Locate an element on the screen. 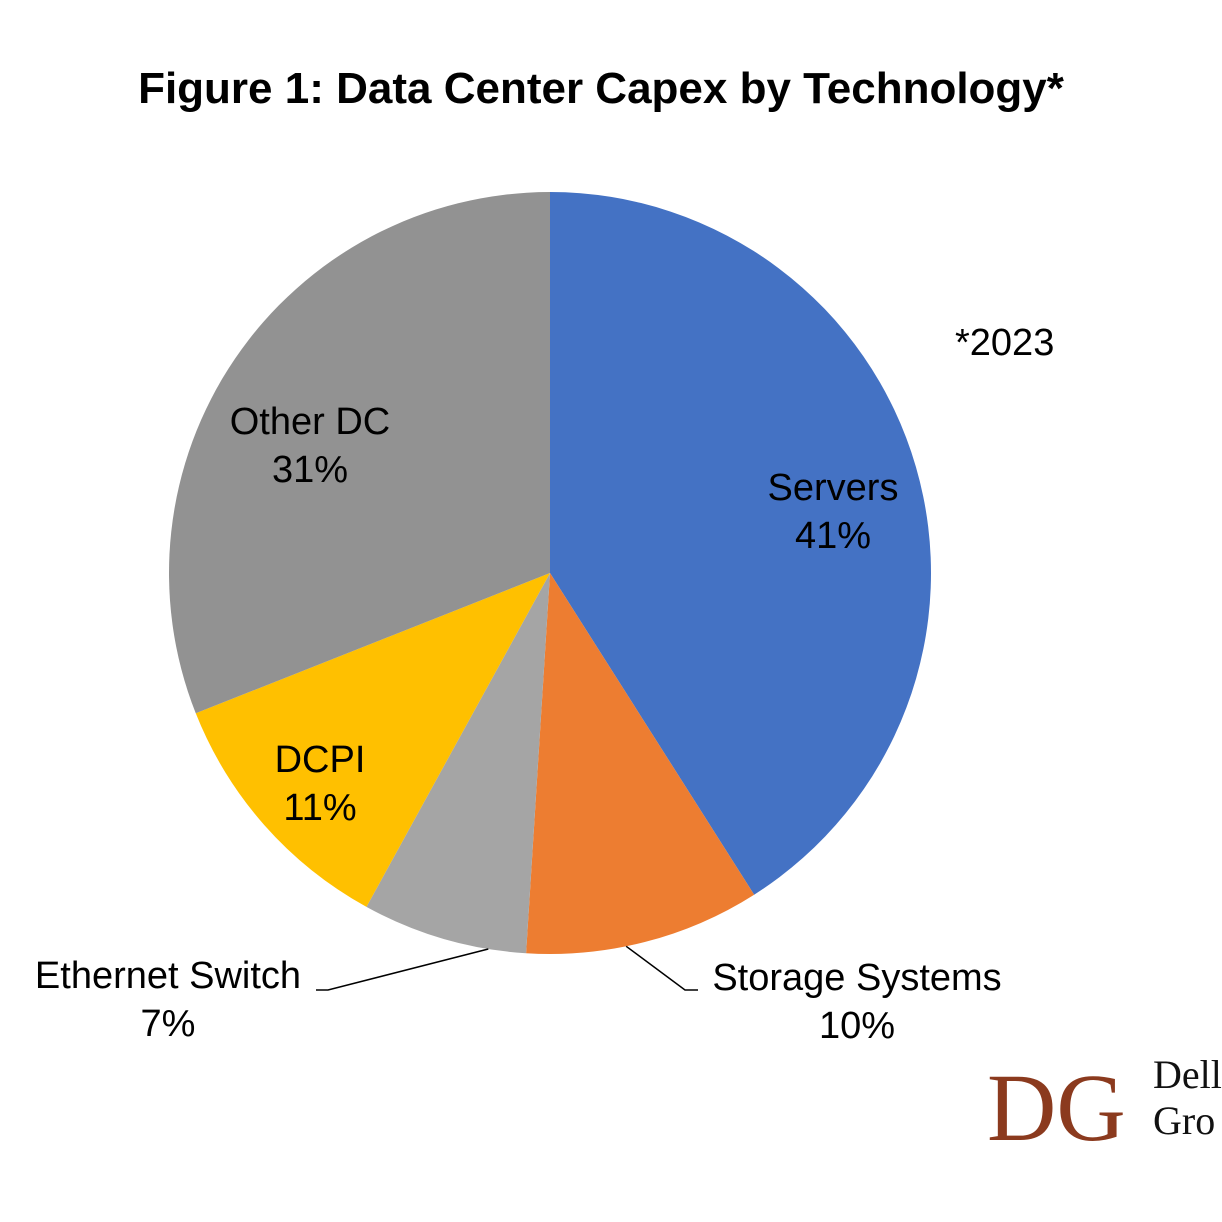 This screenshot has width=1222, height=1222. slice-label-dcpi: DCPI is located at coordinates (320, 760).